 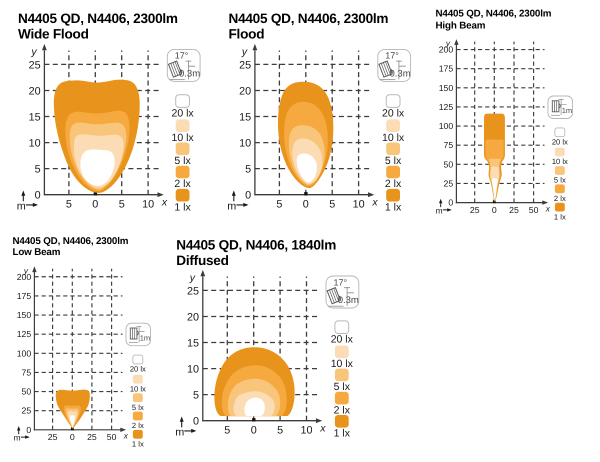 I want to click on svg-text: Wide Flood, so click(x=53, y=34).